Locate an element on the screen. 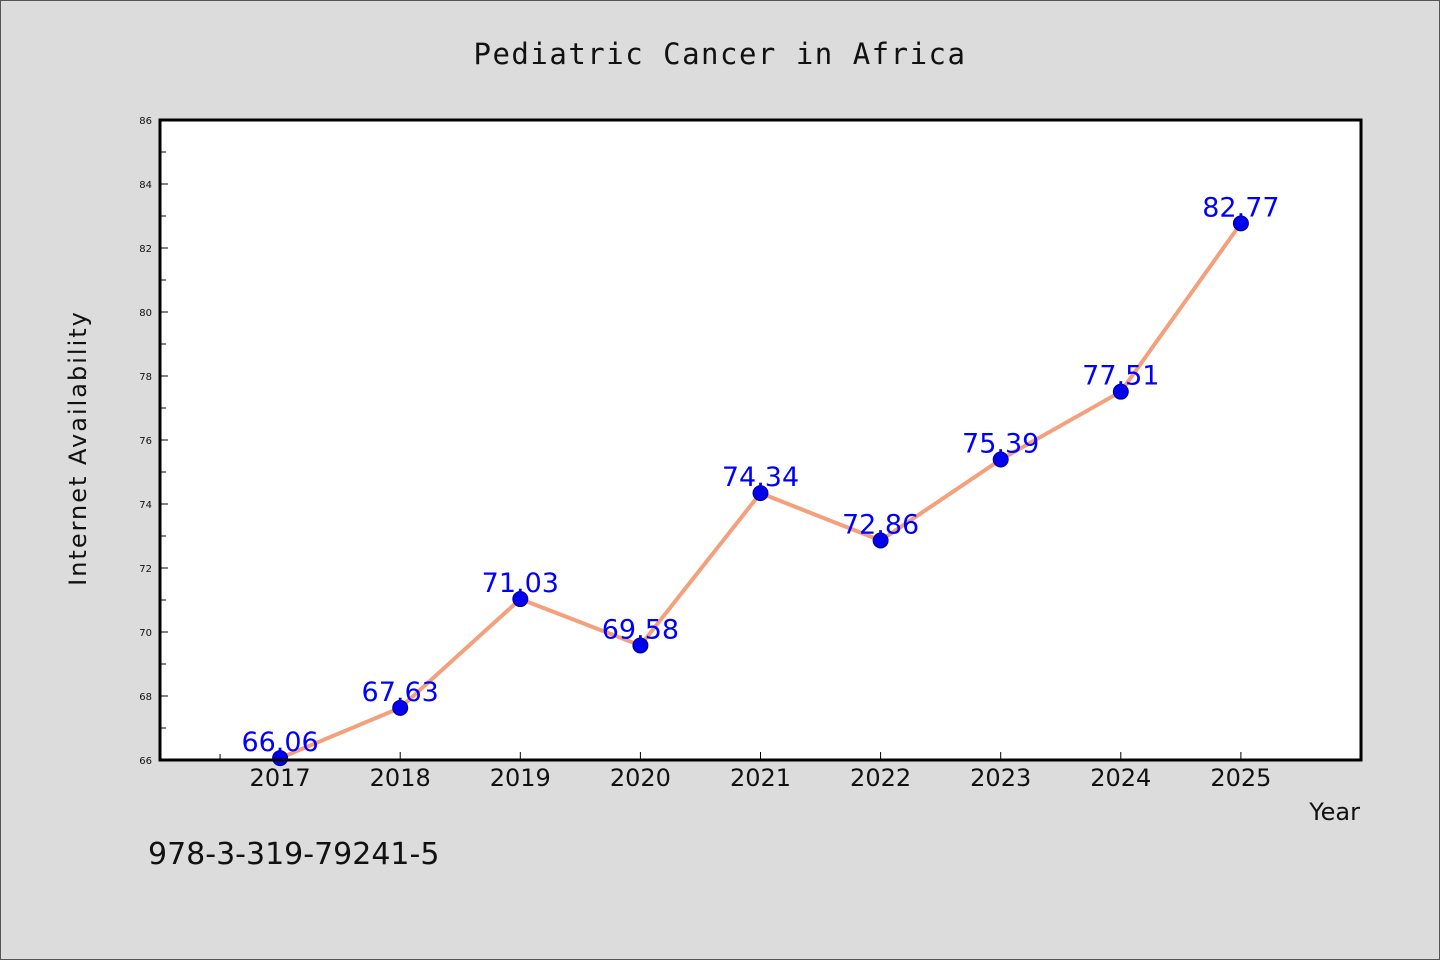 This screenshot has height=960, width=1440. x-tick-label: 2025 is located at coordinates (1240, 778).